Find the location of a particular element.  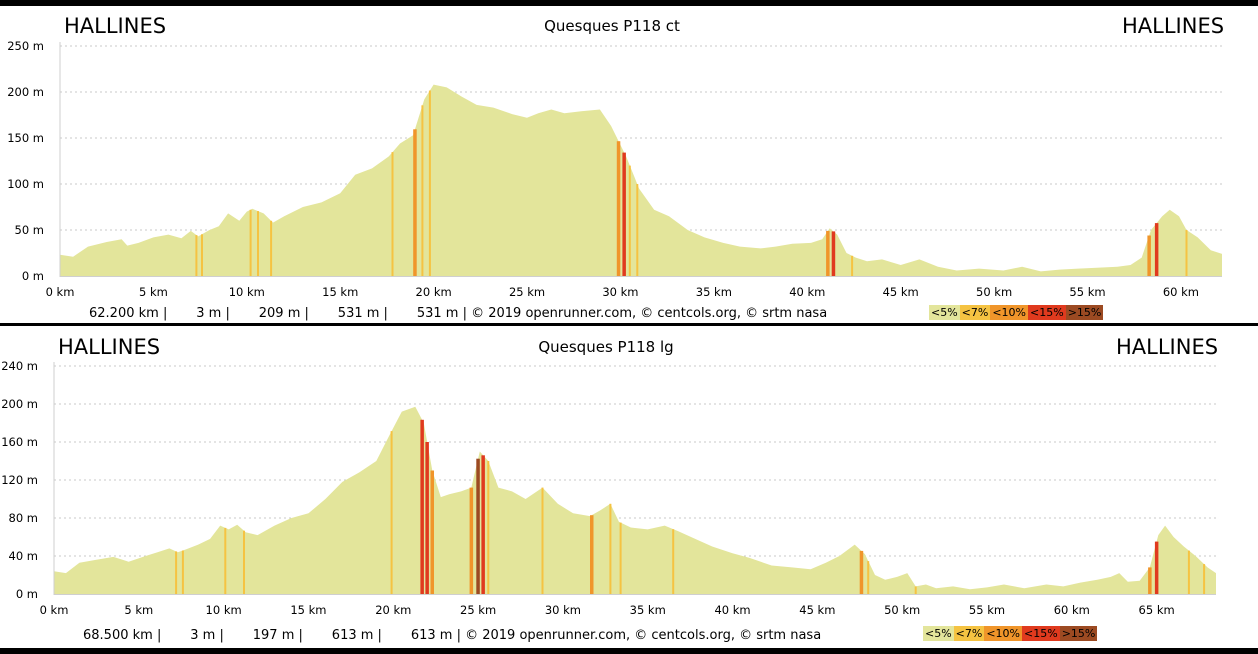

x-tick-label: 10 km is located at coordinates (247, 292).